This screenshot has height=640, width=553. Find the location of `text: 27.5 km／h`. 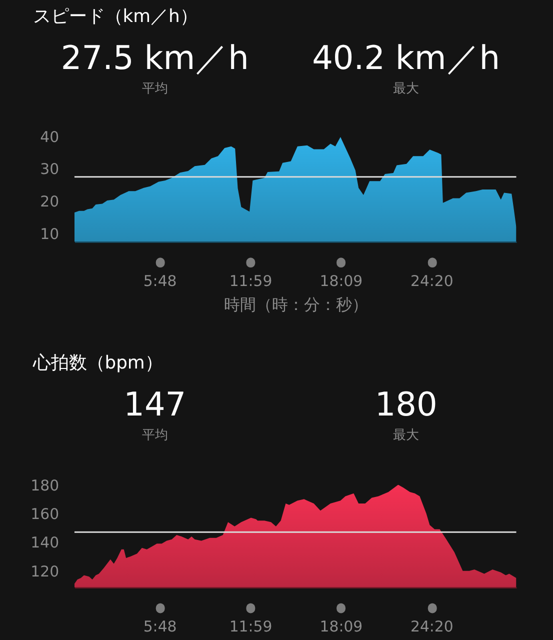

text: 27.5 km／h is located at coordinates (154, 57).